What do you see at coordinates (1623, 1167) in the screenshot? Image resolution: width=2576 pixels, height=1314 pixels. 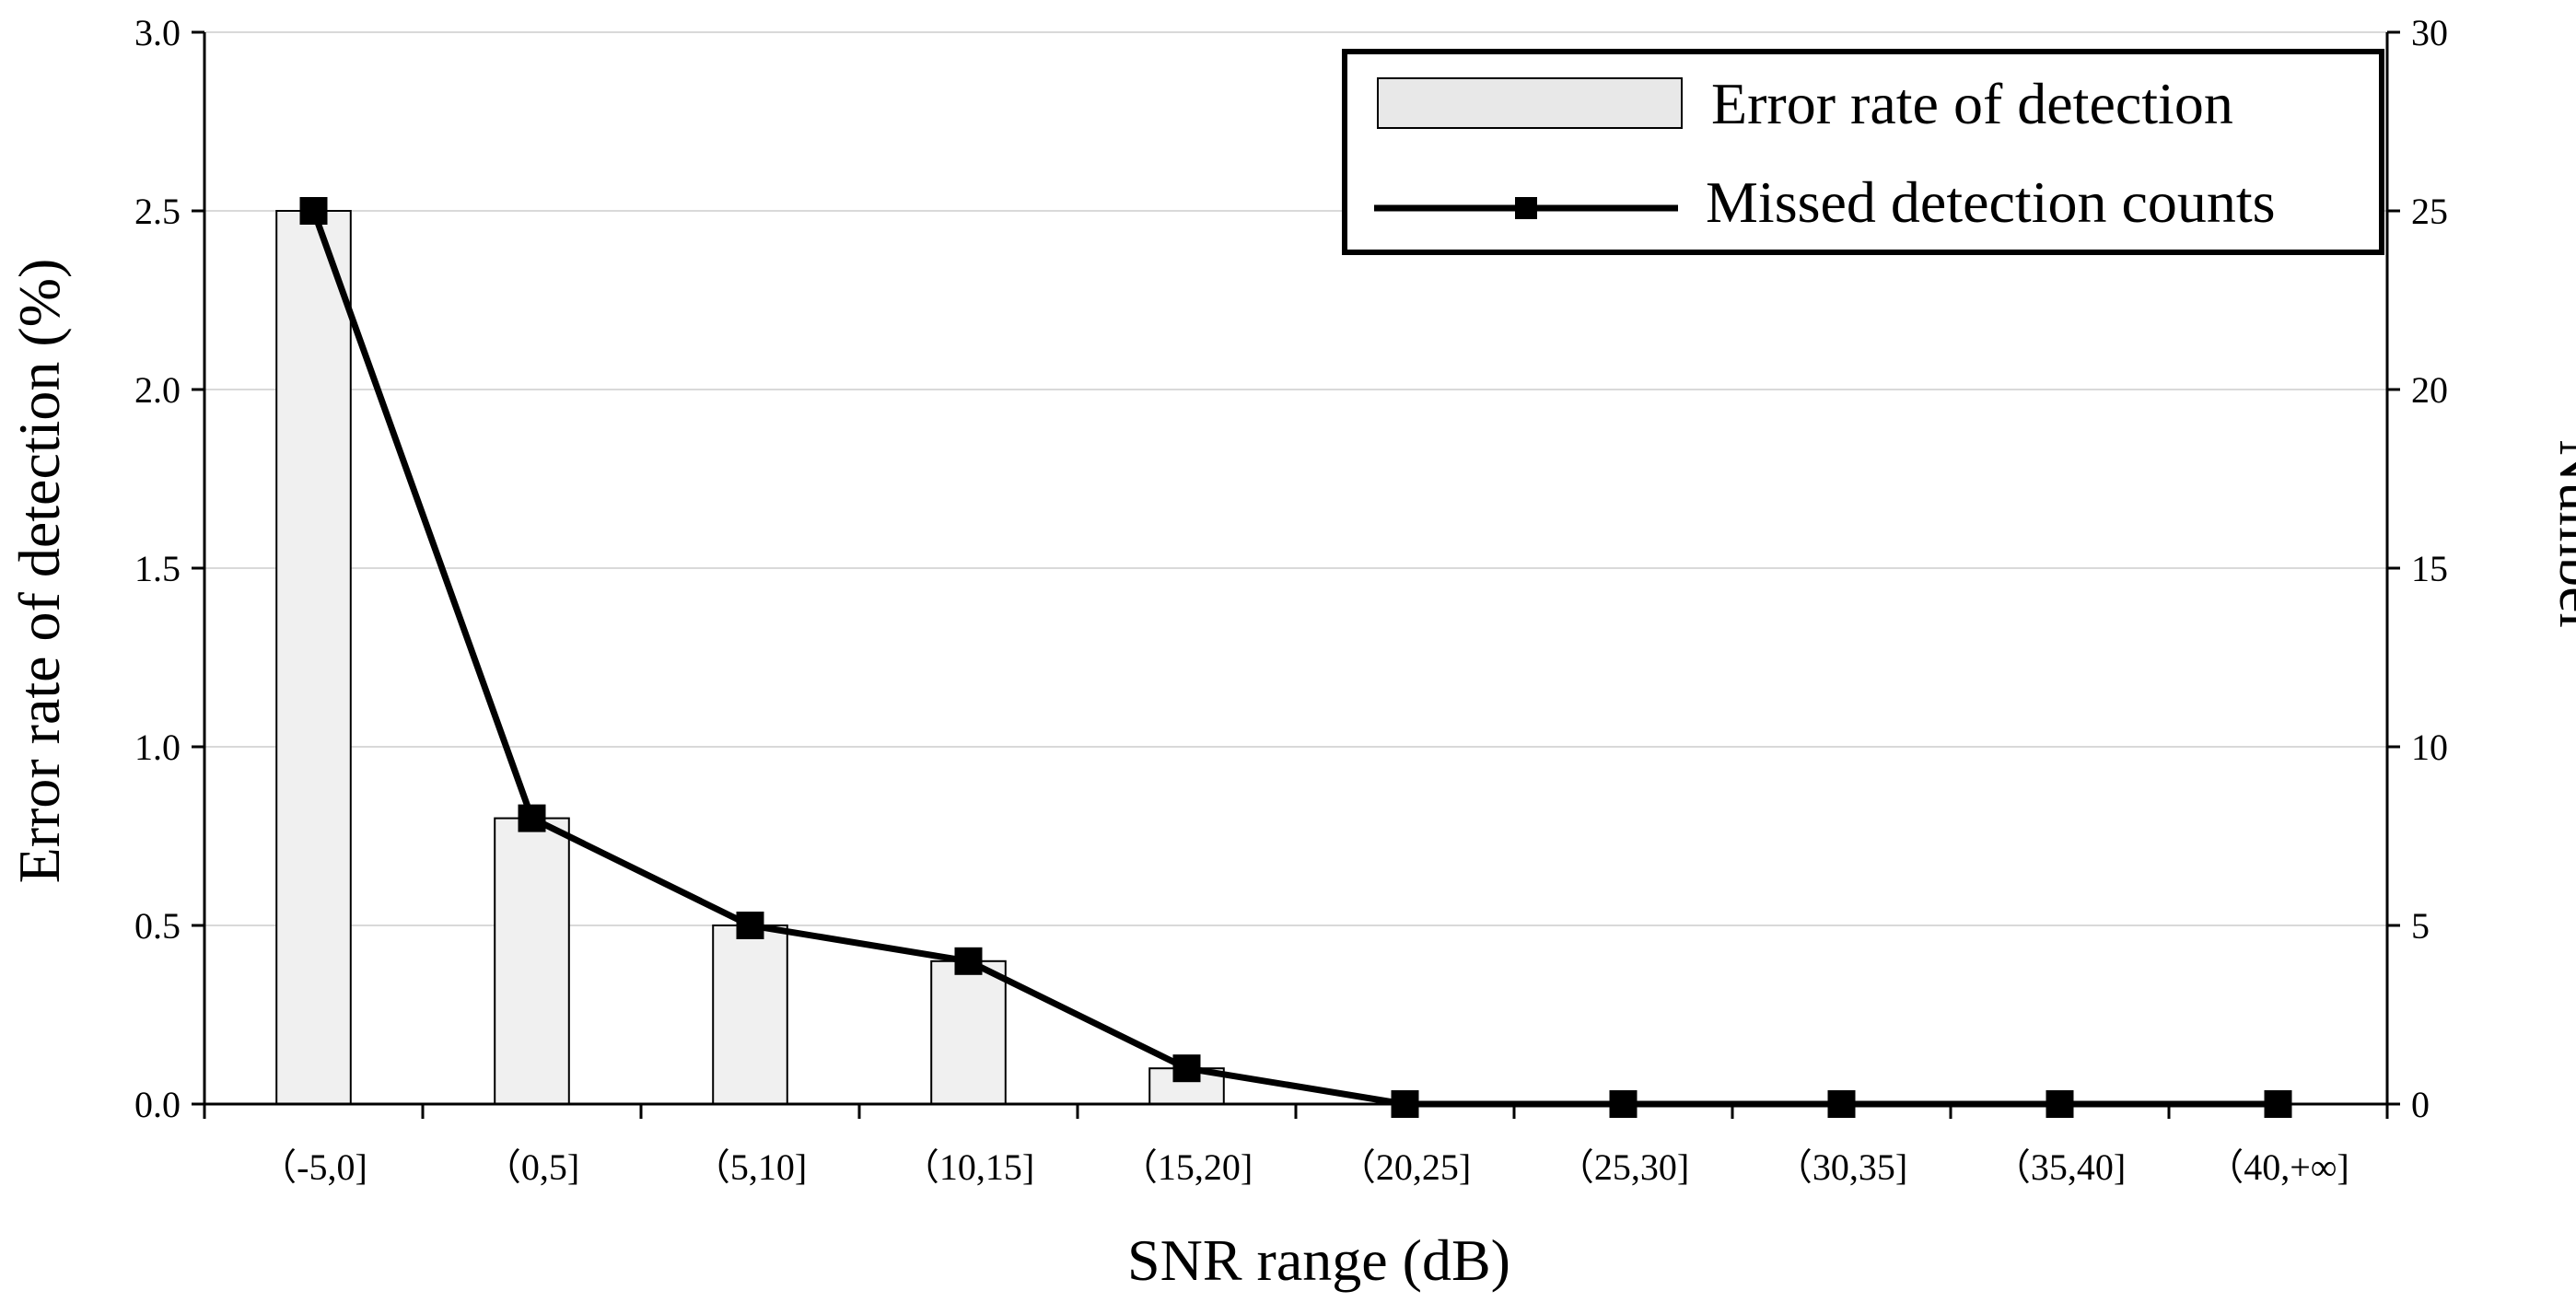 I see `x-tick-label: （25,30]` at bounding box center [1623, 1167].